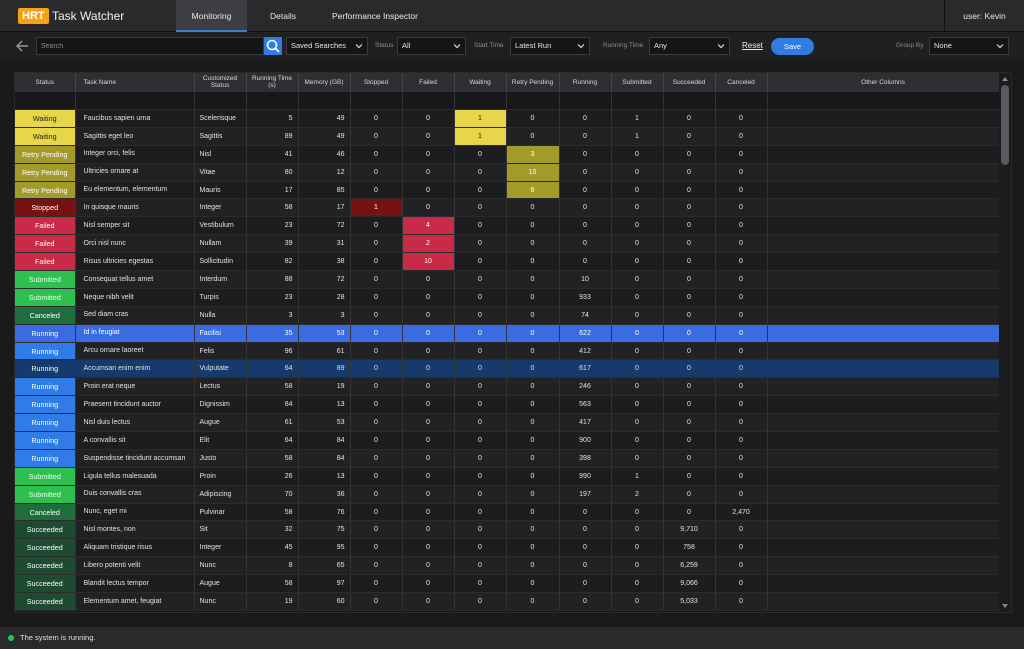  I want to click on col-header-running: Running, so click(585, 83).